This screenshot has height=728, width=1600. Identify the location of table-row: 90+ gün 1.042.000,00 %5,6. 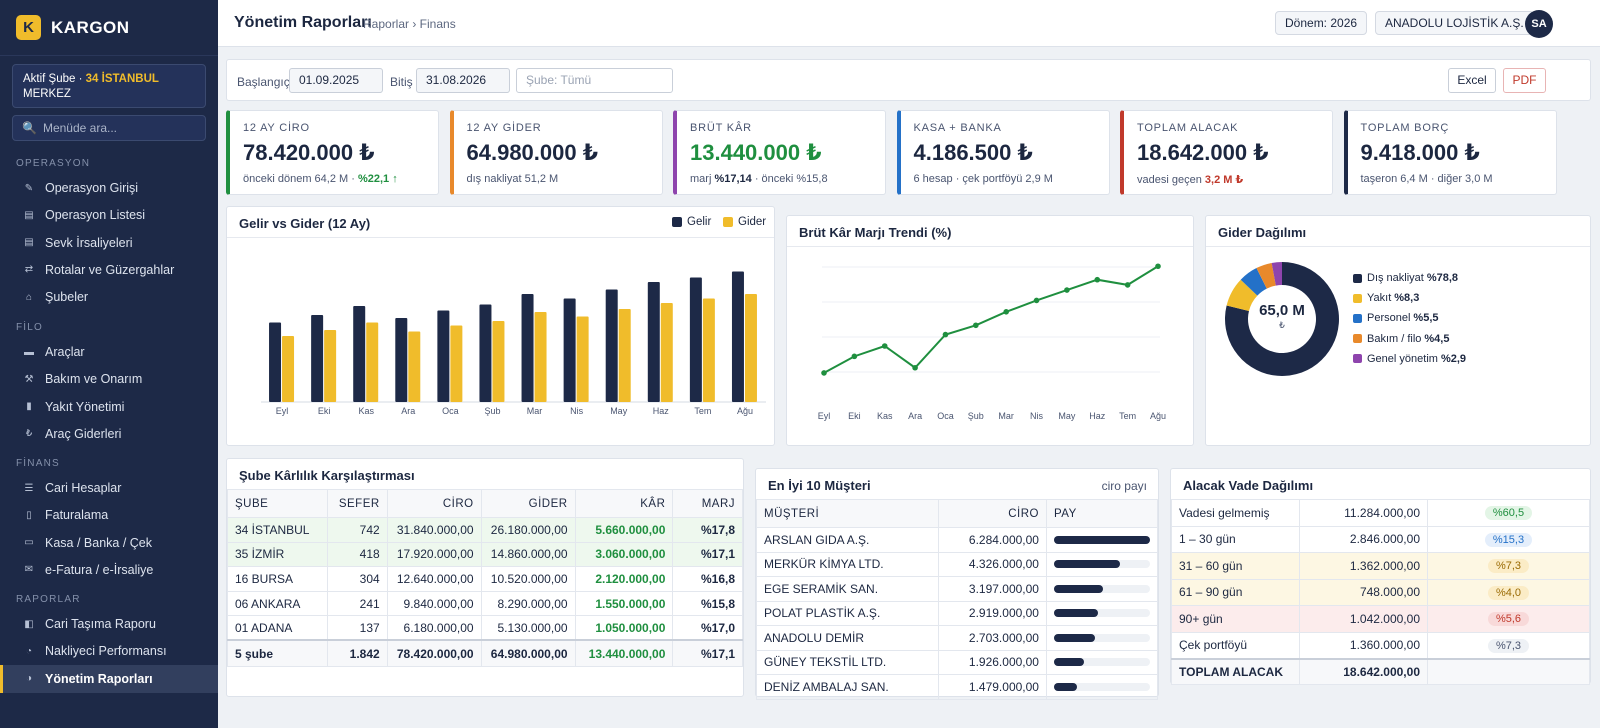
(1380, 619).